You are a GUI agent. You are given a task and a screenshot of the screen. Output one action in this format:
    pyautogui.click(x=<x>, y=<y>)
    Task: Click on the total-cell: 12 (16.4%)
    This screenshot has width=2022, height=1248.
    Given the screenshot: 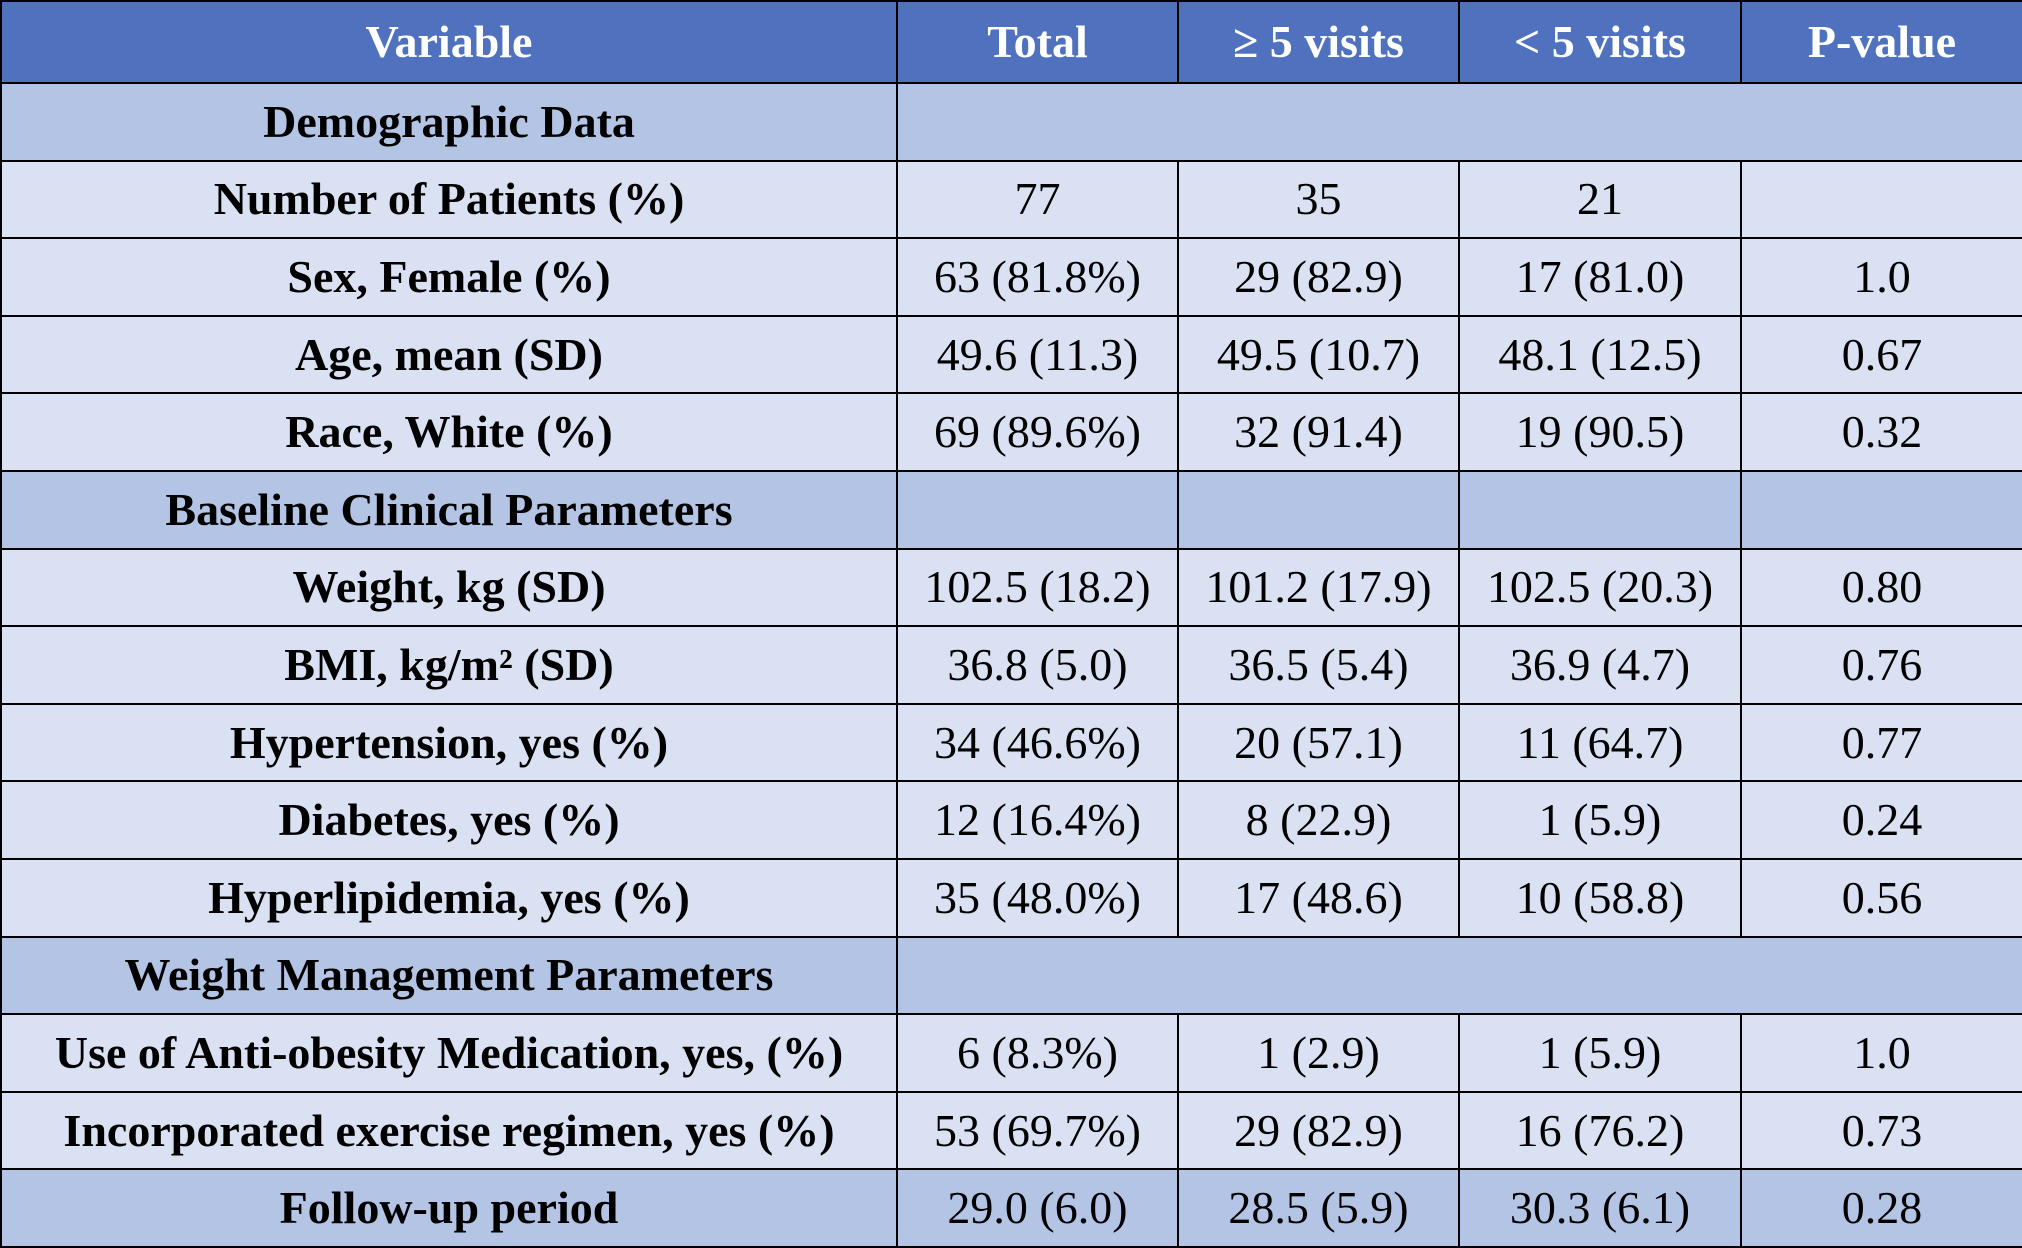 What is the action you would take?
    pyautogui.click(x=1037, y=820)
    